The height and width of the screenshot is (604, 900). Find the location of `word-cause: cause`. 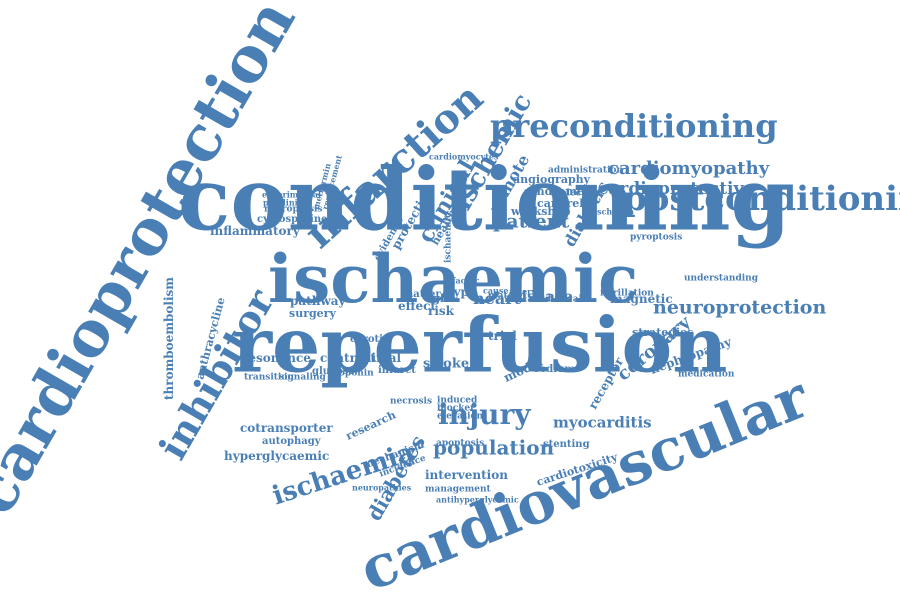

word-cause: cause is located at coordinates (496, 290).